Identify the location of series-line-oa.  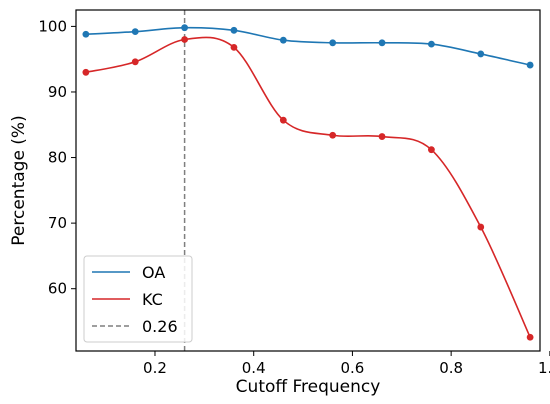
(308, 46).